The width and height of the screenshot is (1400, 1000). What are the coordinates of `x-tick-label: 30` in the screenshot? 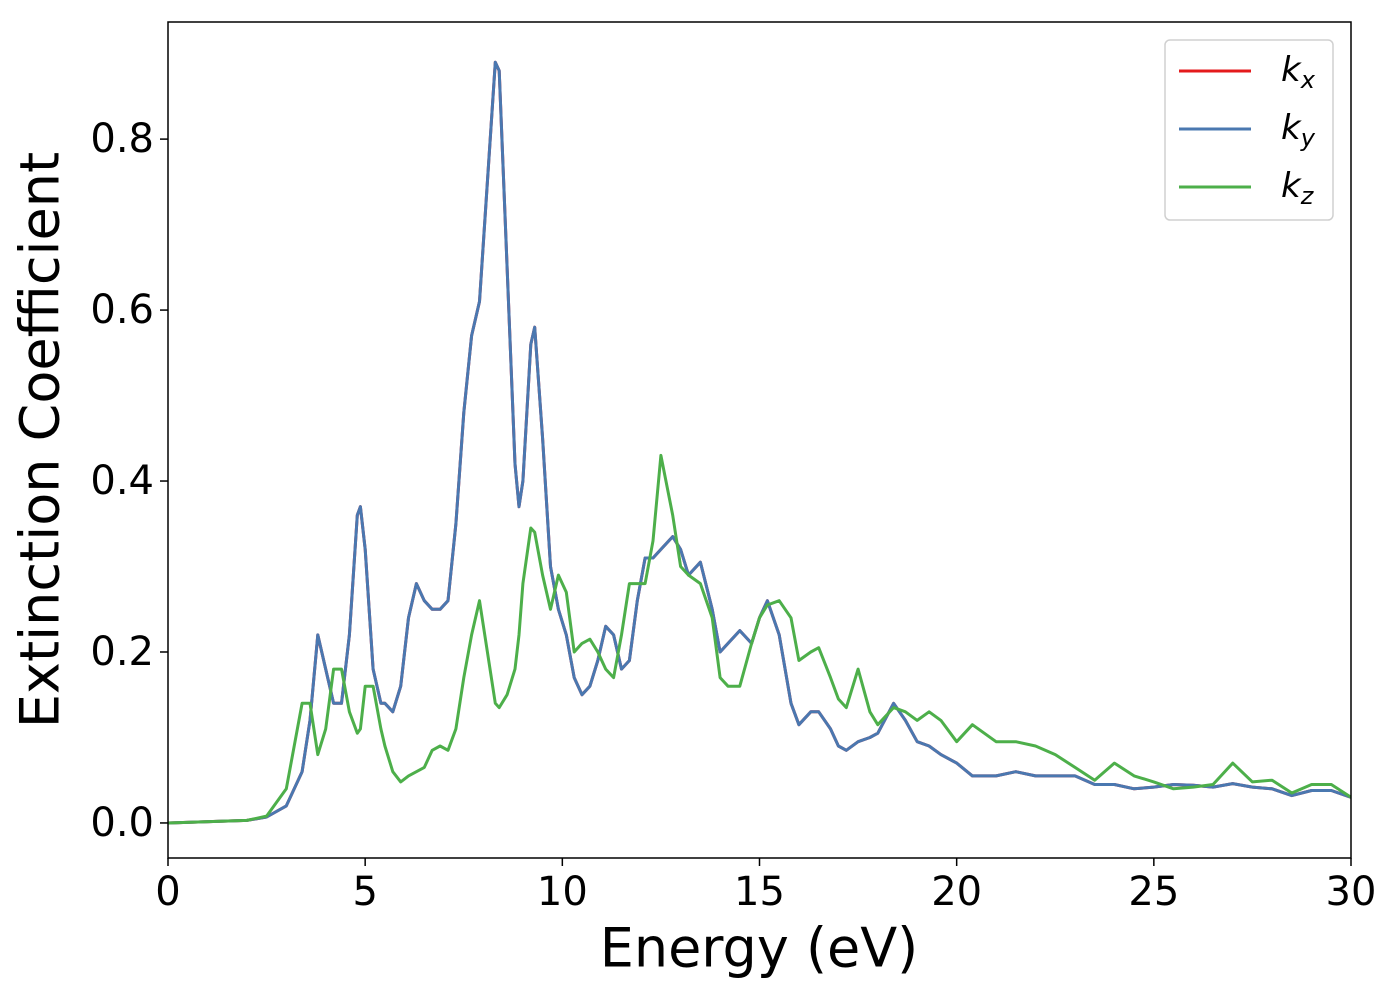 It's located at (1351, 892).